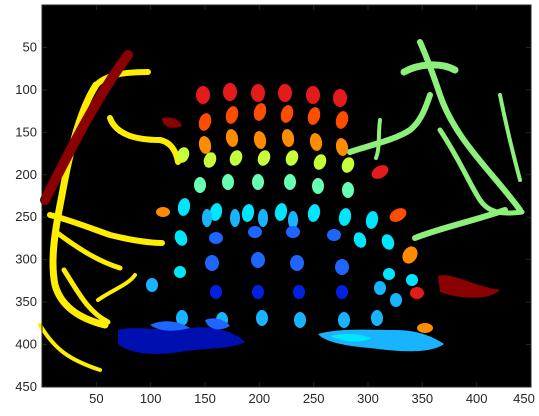 The width and height of the screenshot is (539, 416). What do you see at coordinates (26, 344) in the screenshot?
I see `y-tick-label: 400` at bounding box center [26, 344].